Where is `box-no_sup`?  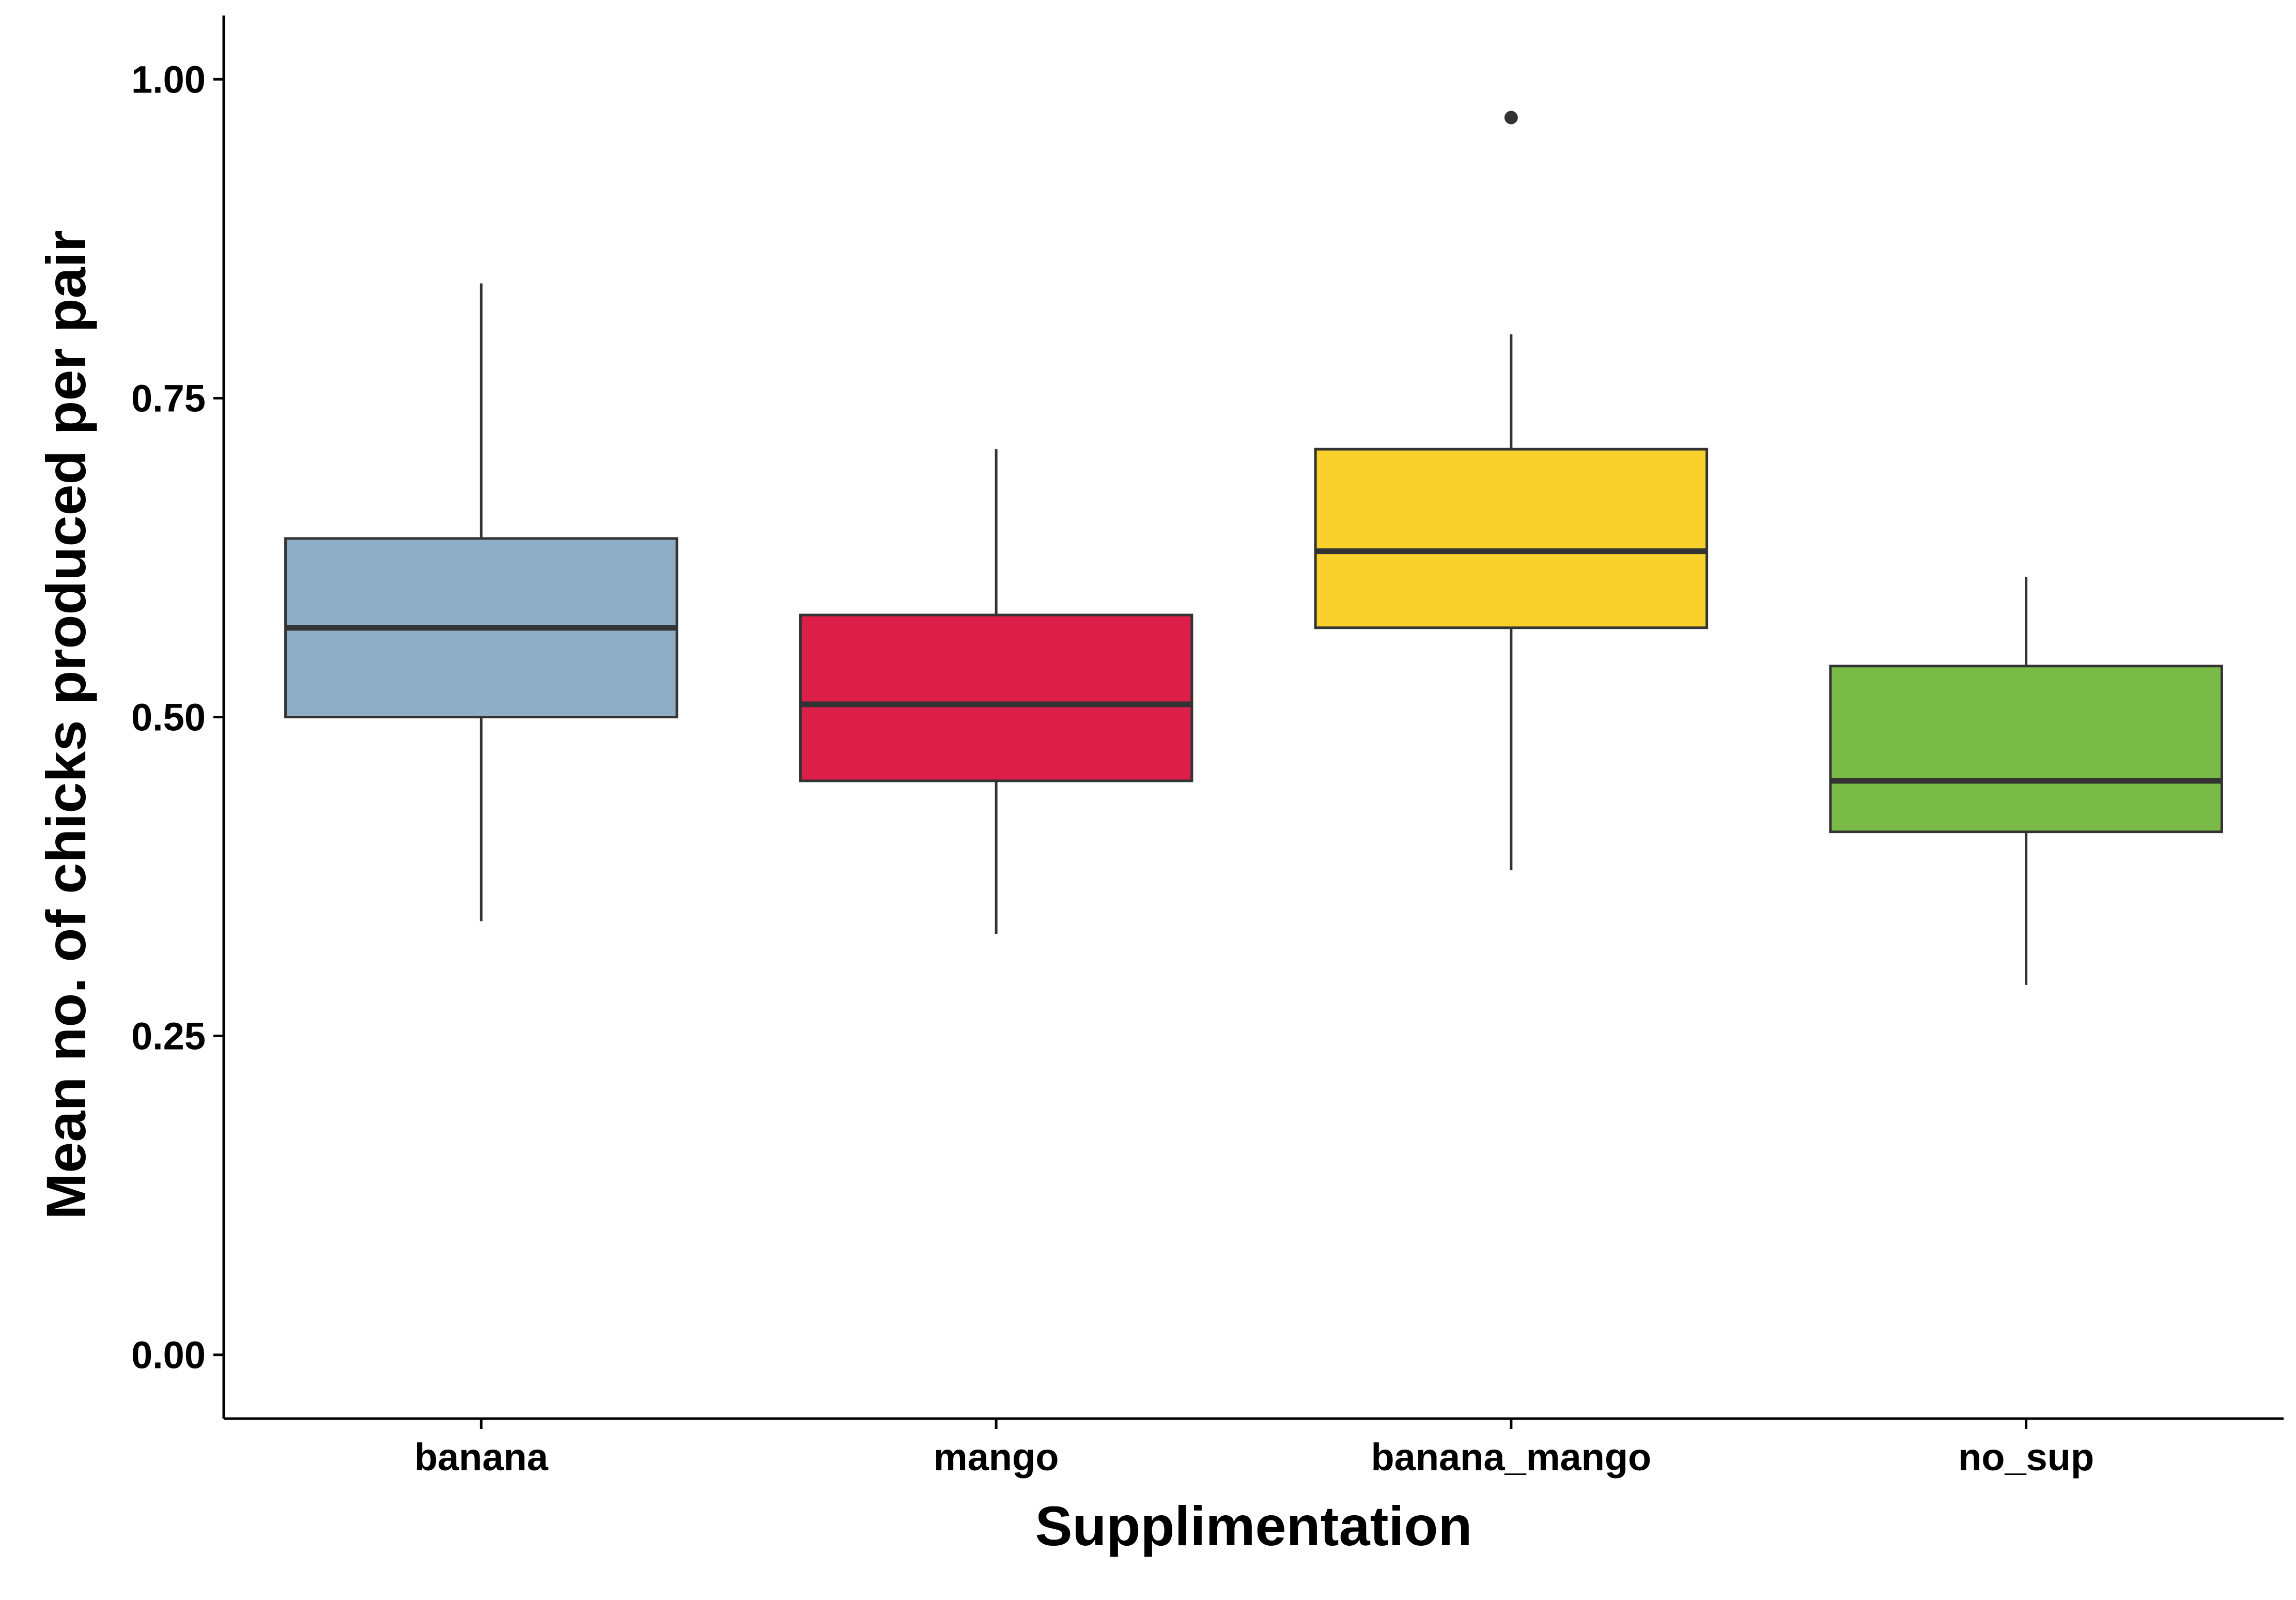 box-no_sup is located at coordinates (2026, 781).